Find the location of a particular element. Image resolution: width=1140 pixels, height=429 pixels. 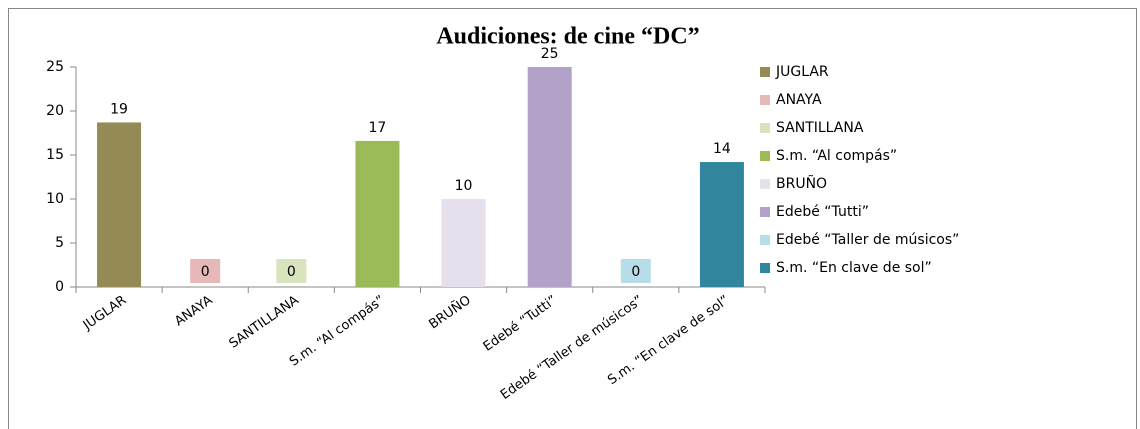

value-label: 17 is located at coordinates (378, 128).